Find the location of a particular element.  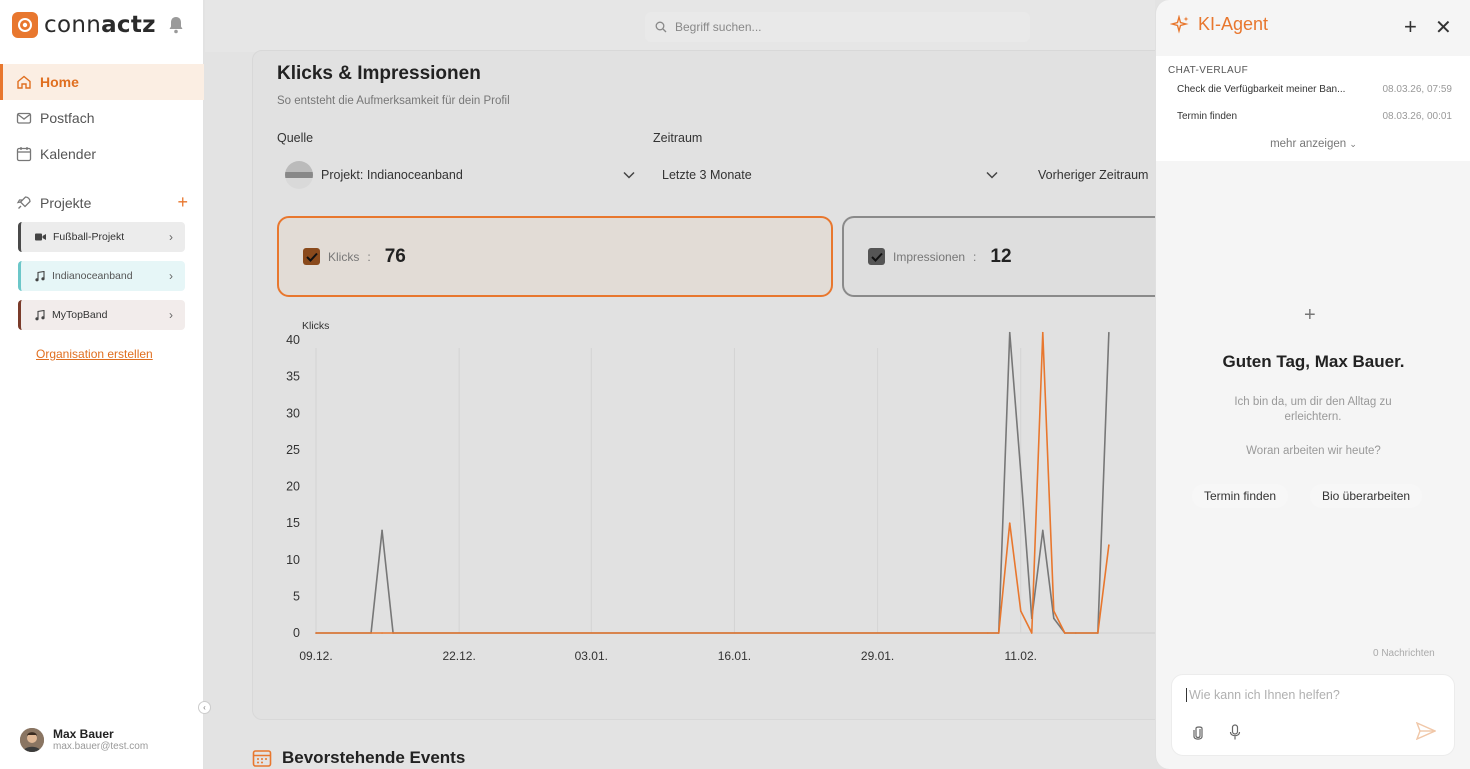

new-chat-icon: + is located at coordinates (1410, 26).